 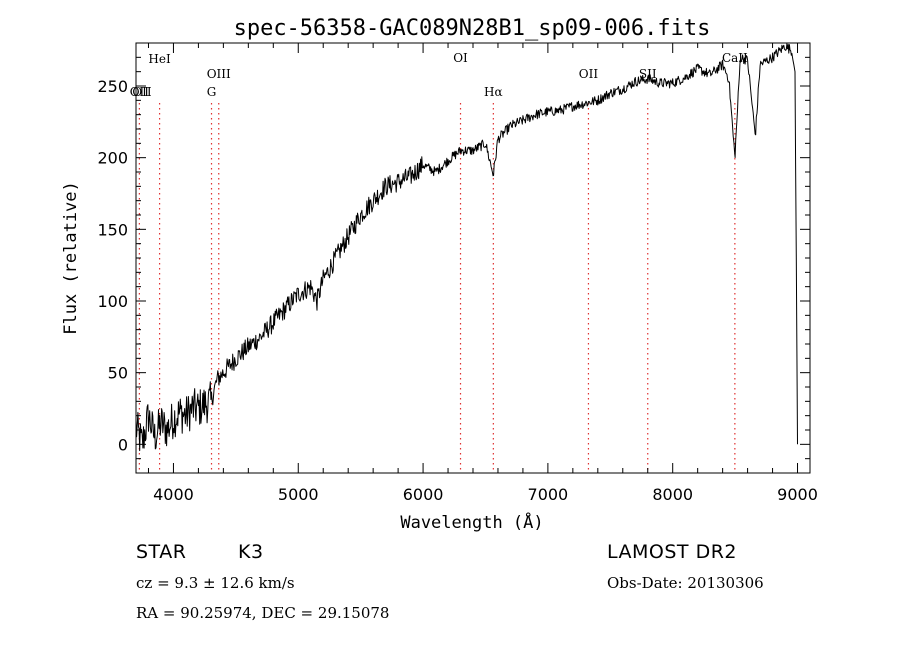 What do you see at coordinates (672, 494) in the screenshot?
I see `x-tick-label: 8000` at bounding box center [672, 494].